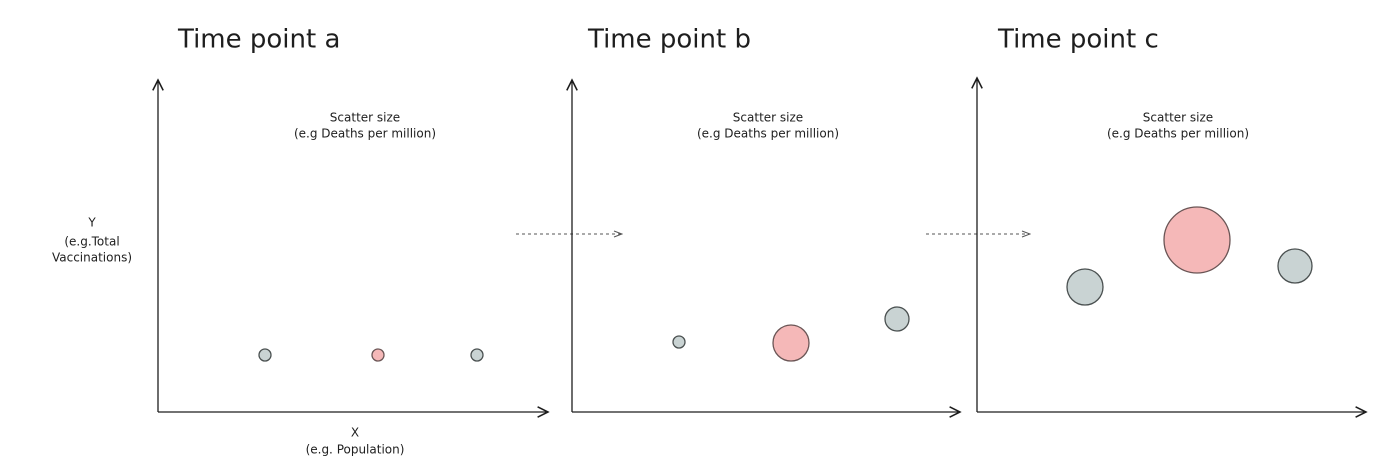 This screenshot has width=1400, height=473. Describe the element at coordinates (355, 433) in the screenshot. I see `x-axis-label: X` at that location.